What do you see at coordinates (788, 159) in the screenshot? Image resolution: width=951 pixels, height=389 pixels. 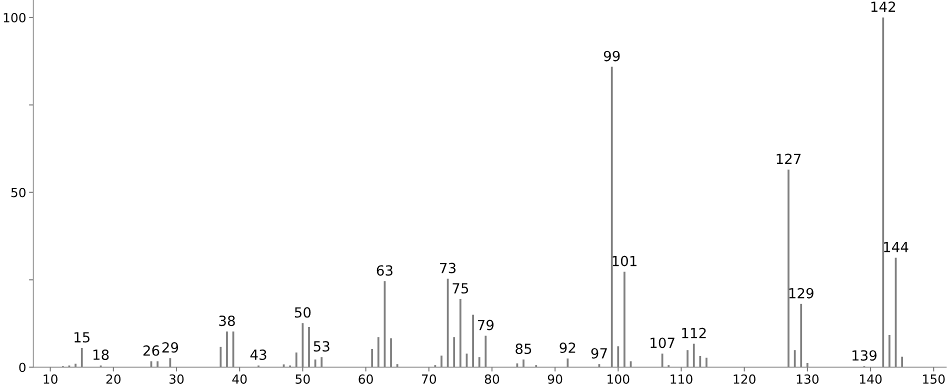 I see `annotation: 127` at bounding box center [788, 159].